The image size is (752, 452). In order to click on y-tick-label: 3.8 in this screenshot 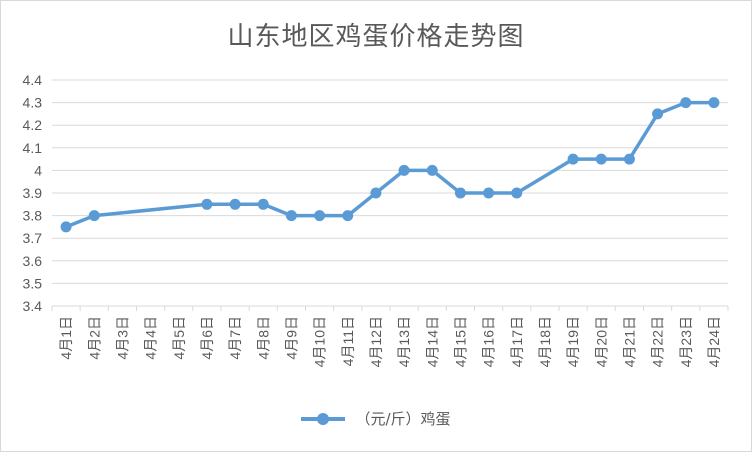, I will do `click(33, 216)`.